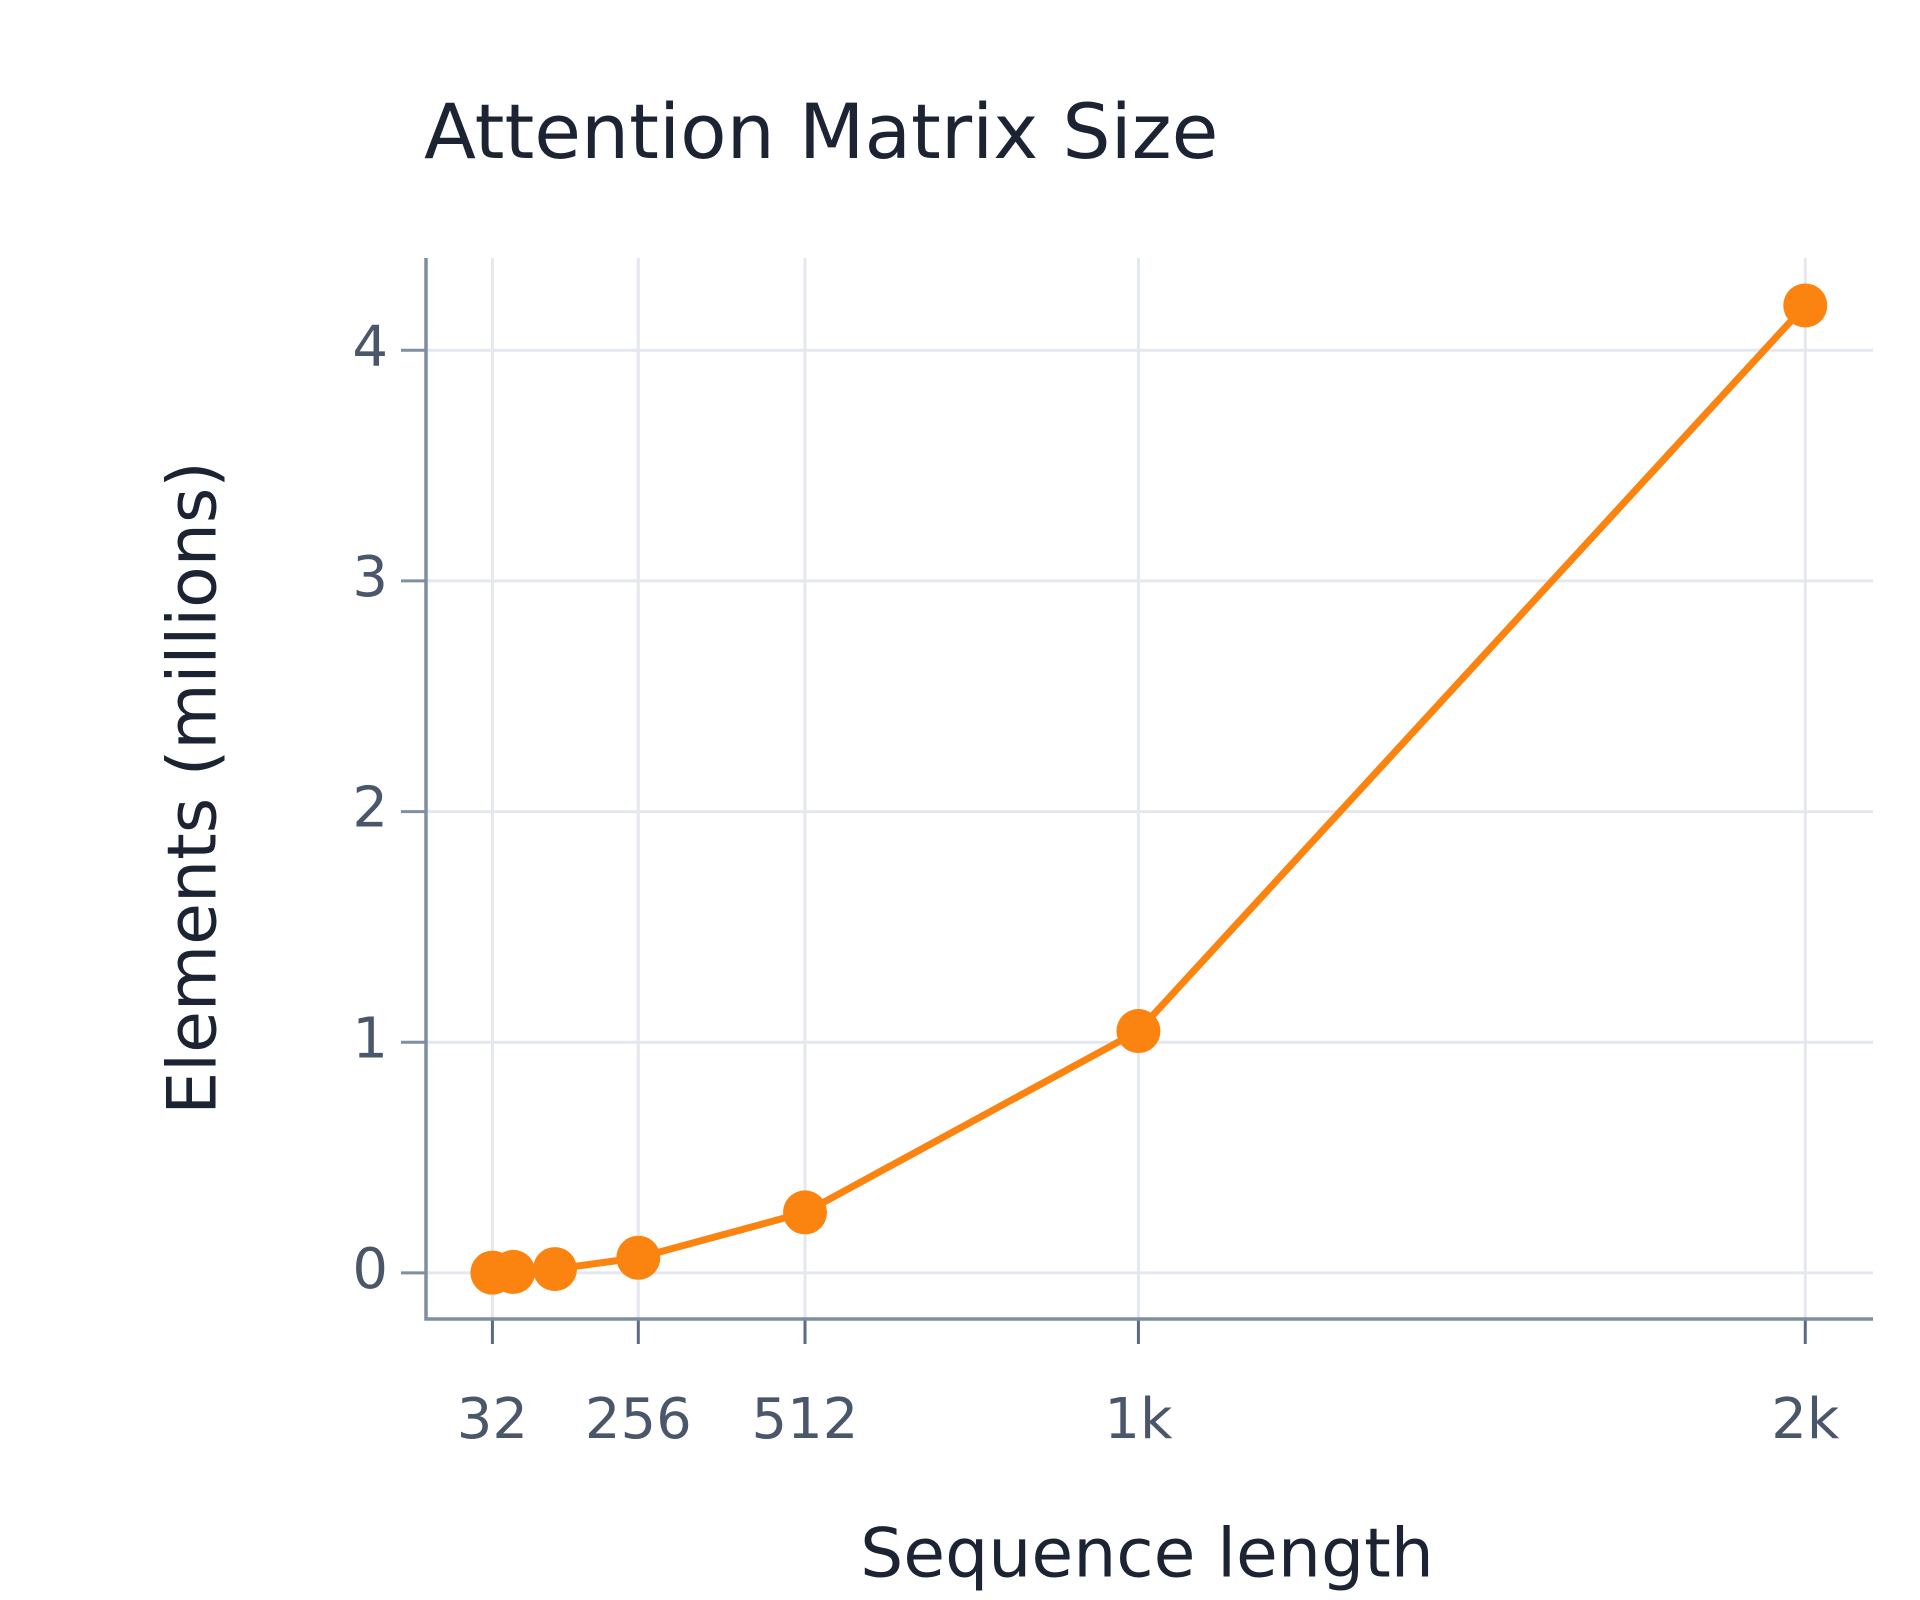  What do you see at coordinates (805, 1419) in the screenshot?
I see `x-tick-label: 512` at bounding box center [805, 1419].